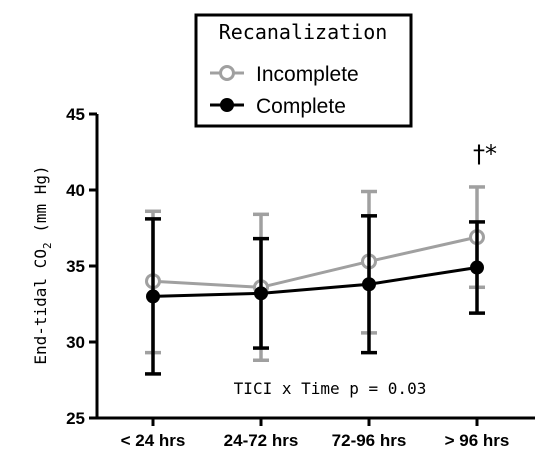 Image resolution: width=550 pixels, height=467 pixels. What do you see at coordinates (40, 307) in the screenshot?
I see `y-axis-label-main: End-tidal CO` at bounding box center [40, 307].